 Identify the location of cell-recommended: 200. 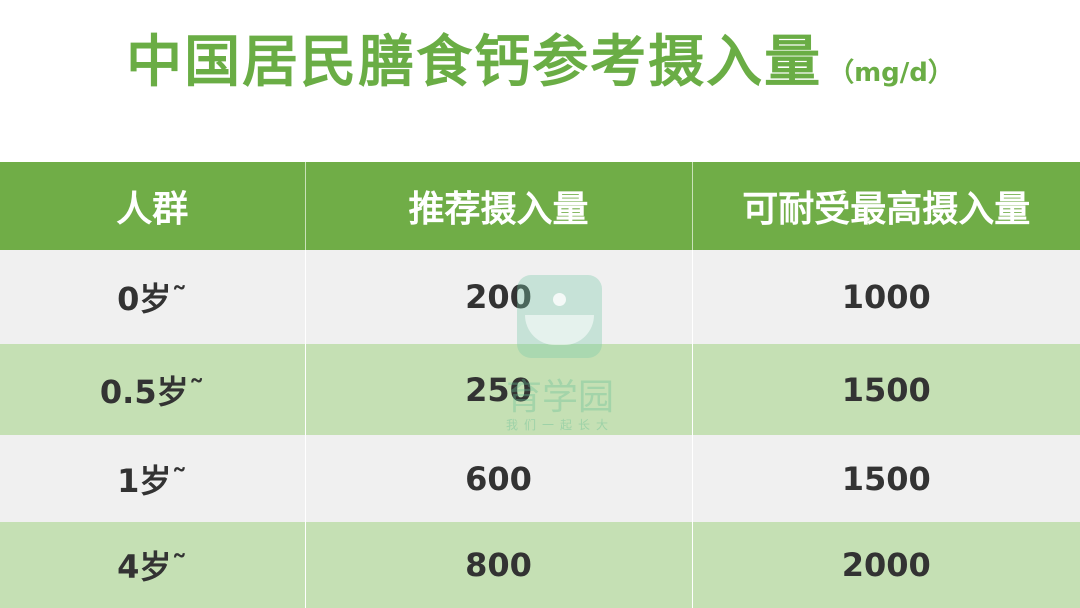
(499, 297).